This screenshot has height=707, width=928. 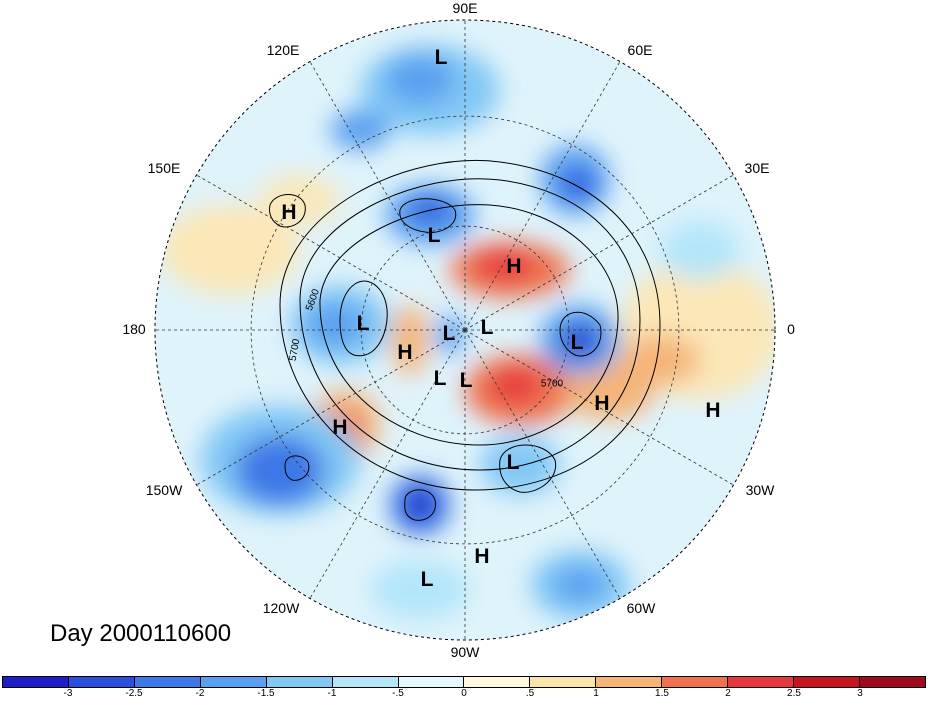 What do you see at coordinates (530, 693) in the screenshot?
I see `colorbar-tick-label: .5` at bounding box center [530, 693].